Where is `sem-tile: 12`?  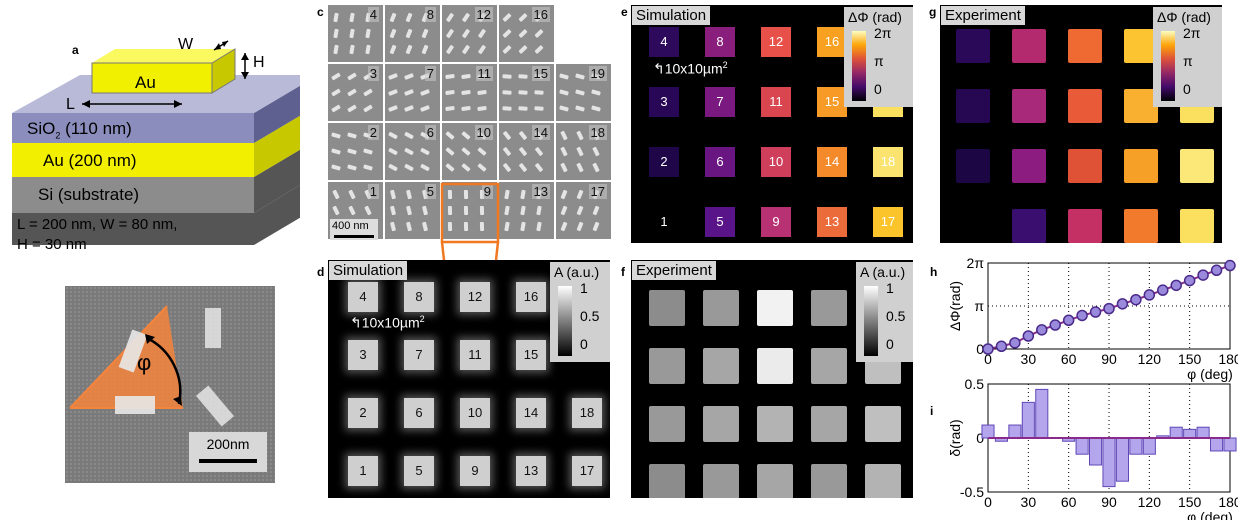
sem-tile: 12 is located at coordinates (469, 33).